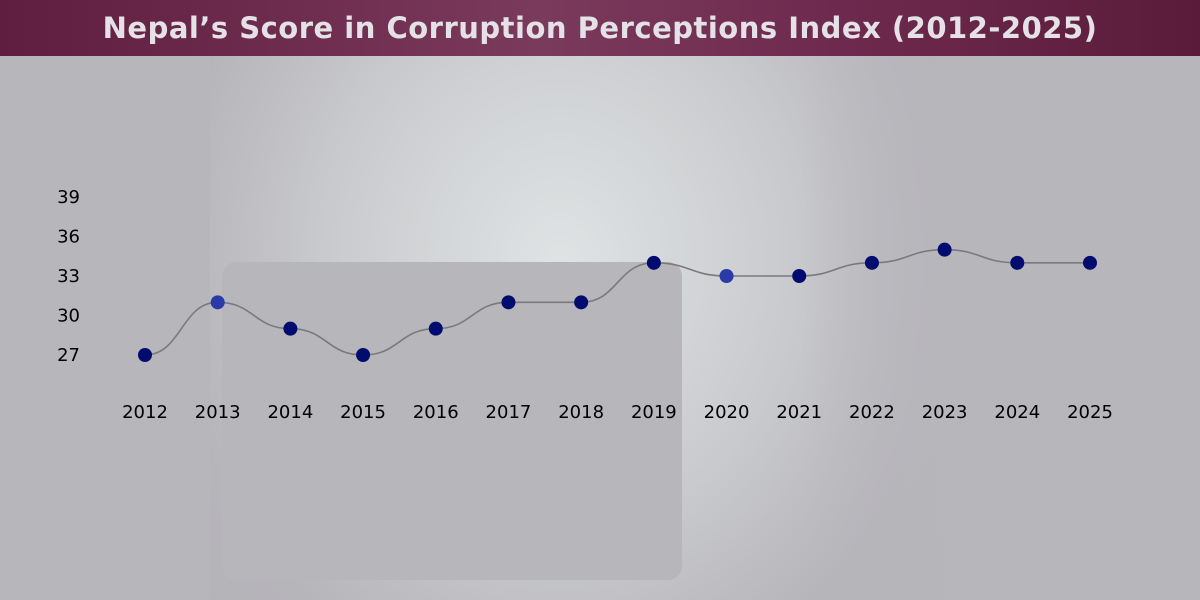 This screenshot has width=1200, height=600. I want to click on data-point-2021, so click(799, 276).